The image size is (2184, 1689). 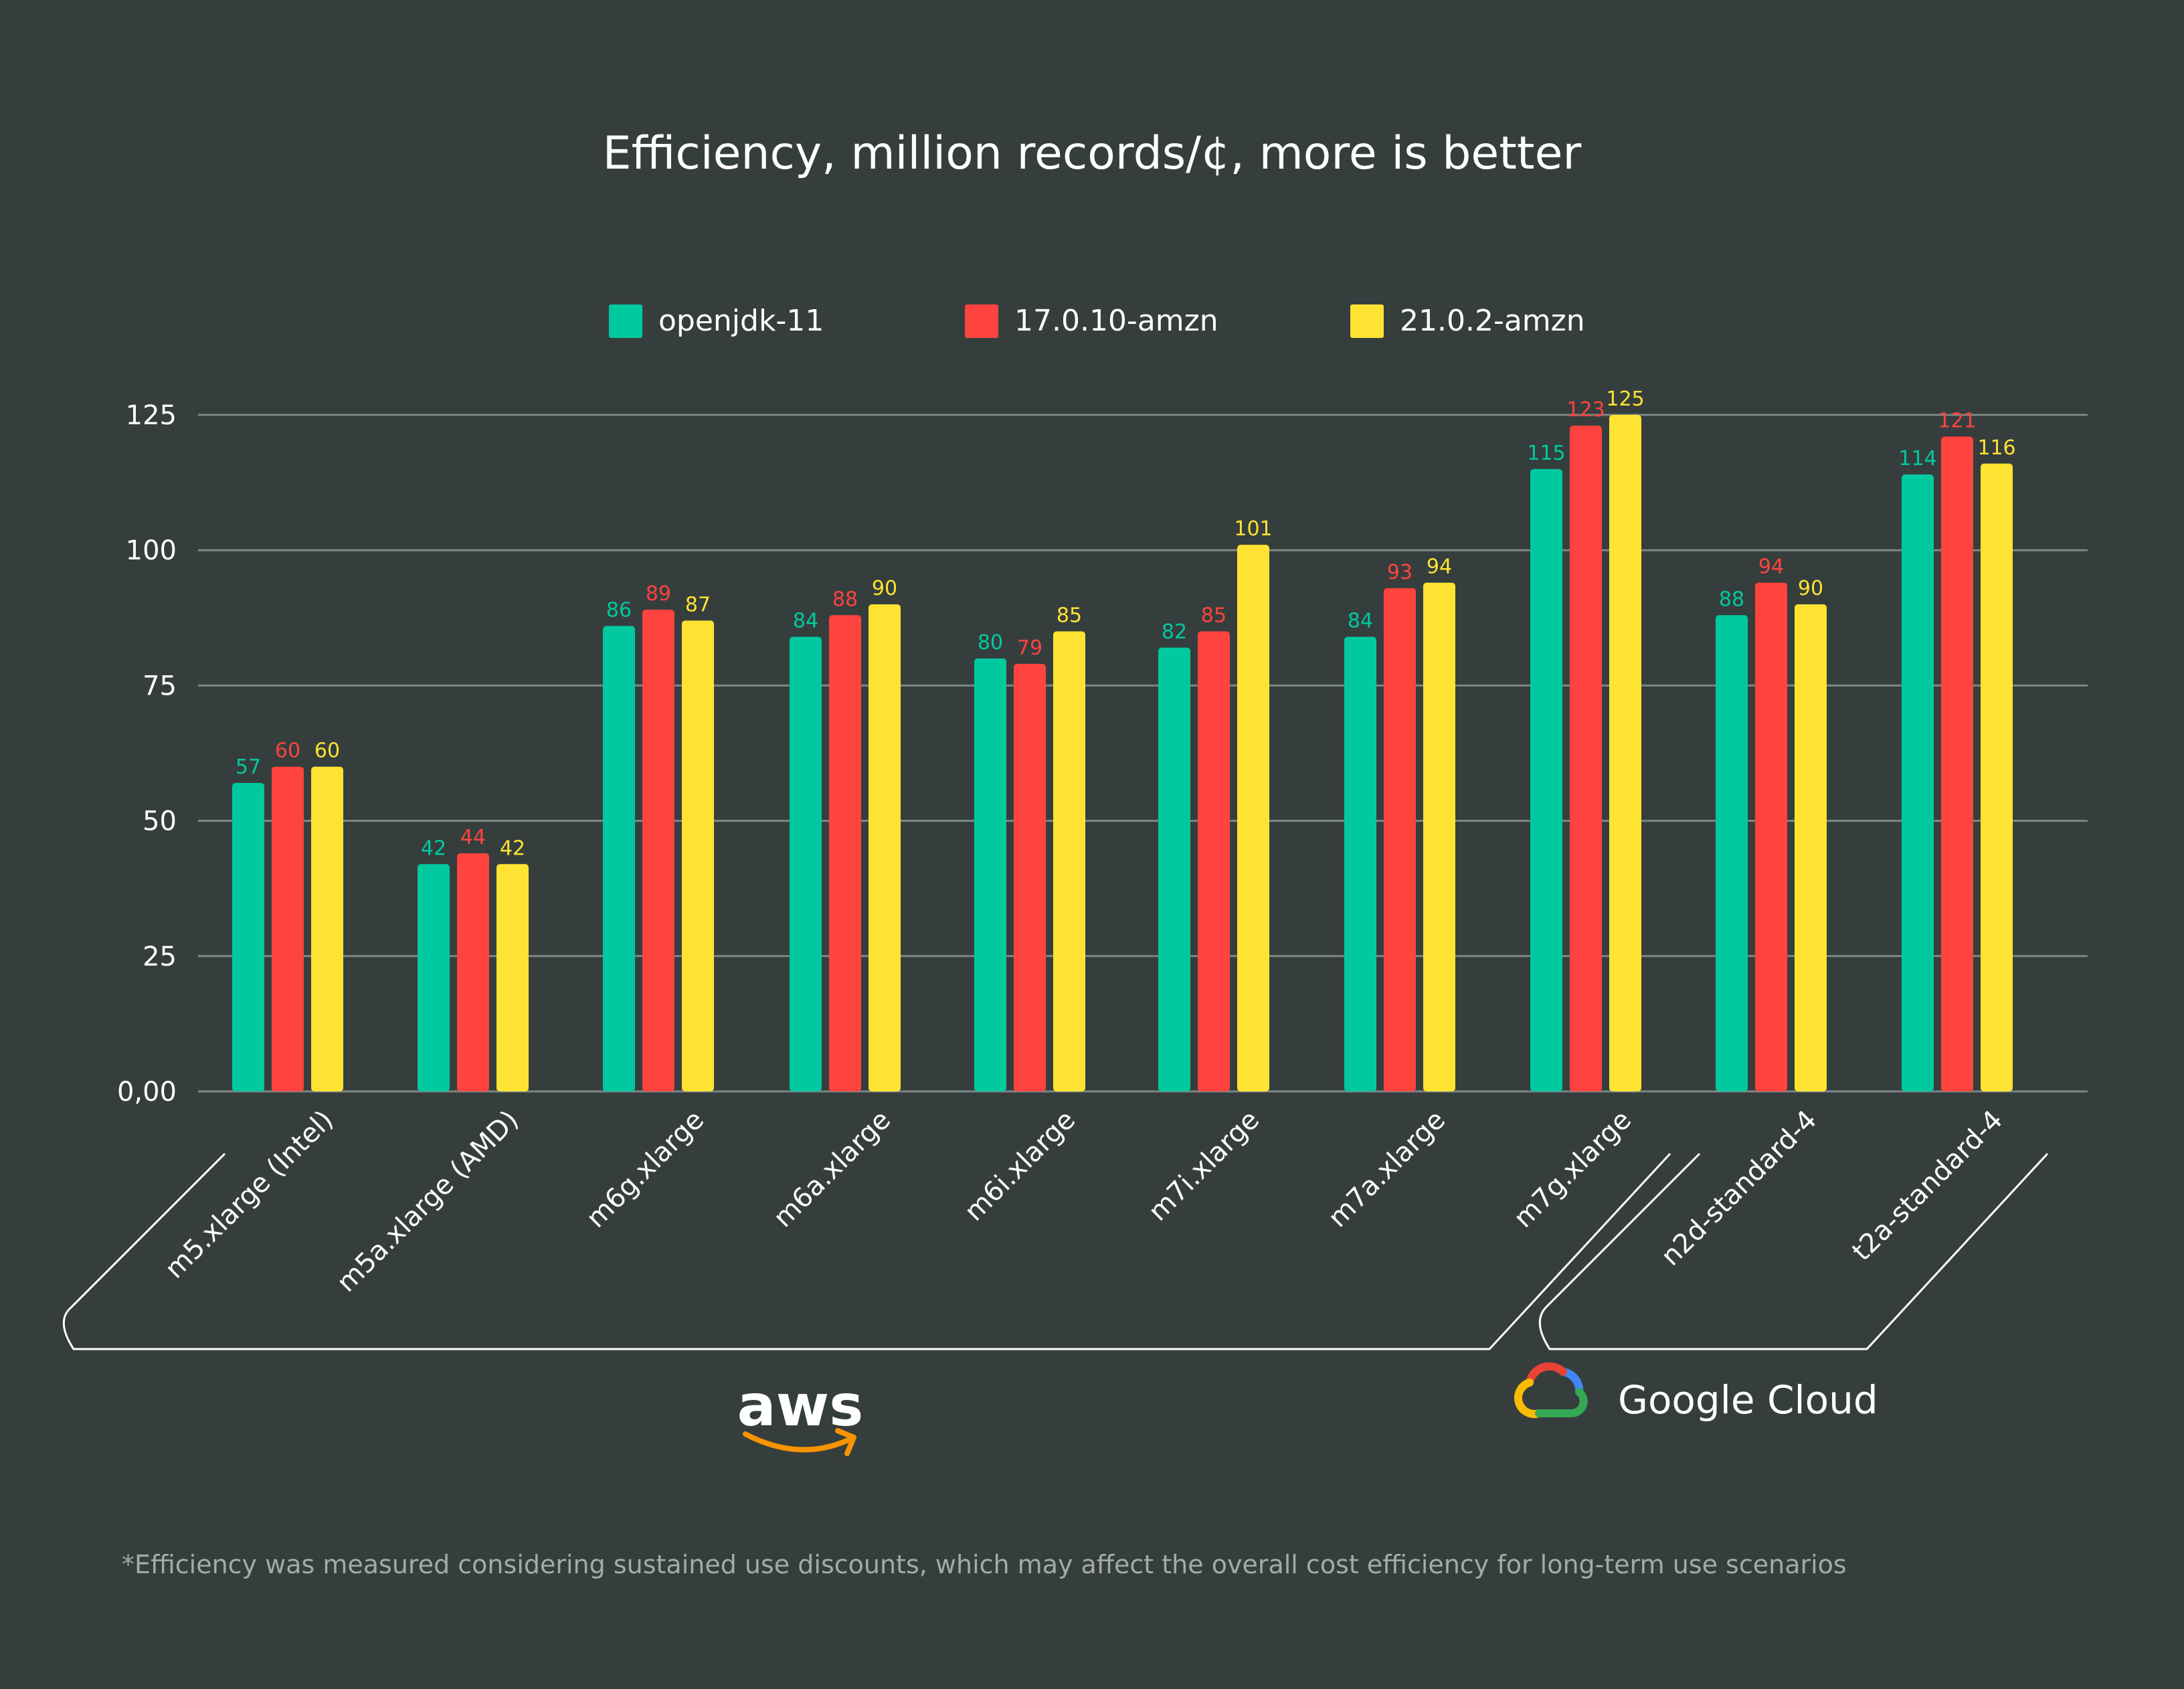 What do you see at coordinates (741, 321) in the screenshot?
I see `legend-label: openjdk-11` at bounding box center [741, 321].